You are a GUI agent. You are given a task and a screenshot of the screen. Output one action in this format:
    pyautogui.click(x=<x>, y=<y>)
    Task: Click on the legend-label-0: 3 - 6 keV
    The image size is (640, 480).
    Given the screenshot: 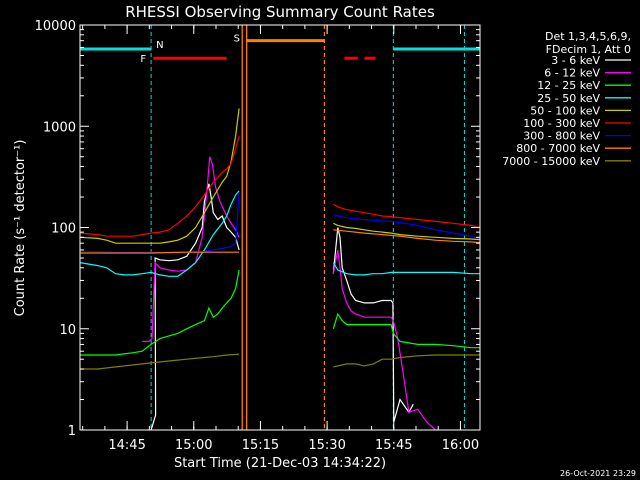 What is the action you would take?
    pyautogui.click(x=575, y=60)
    